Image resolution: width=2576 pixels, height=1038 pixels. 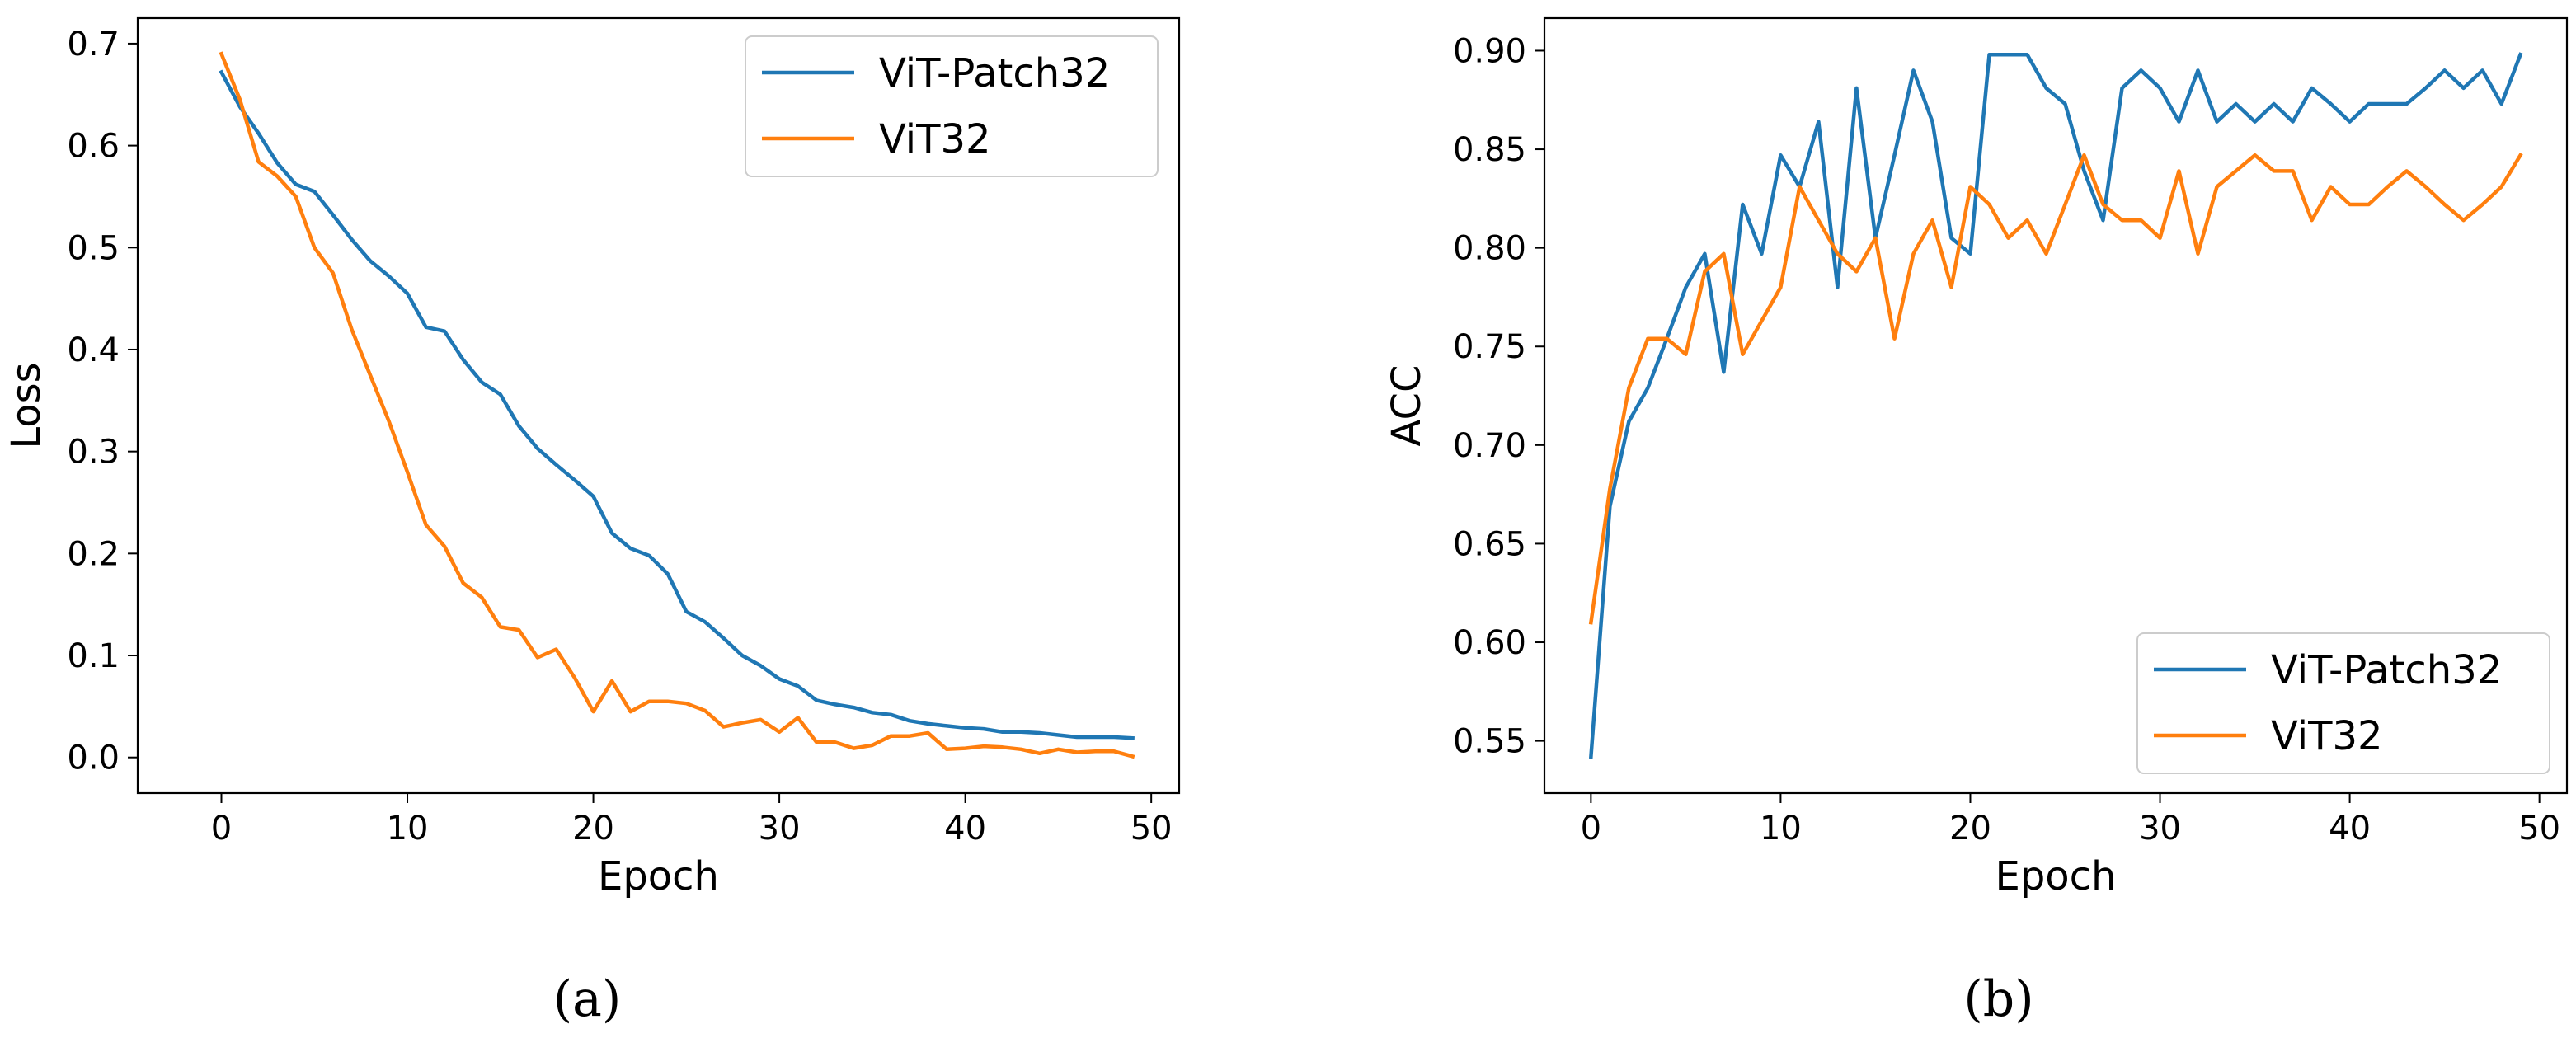 I want to click on y-tick-label: 0.1, so click(x=93, y=656).